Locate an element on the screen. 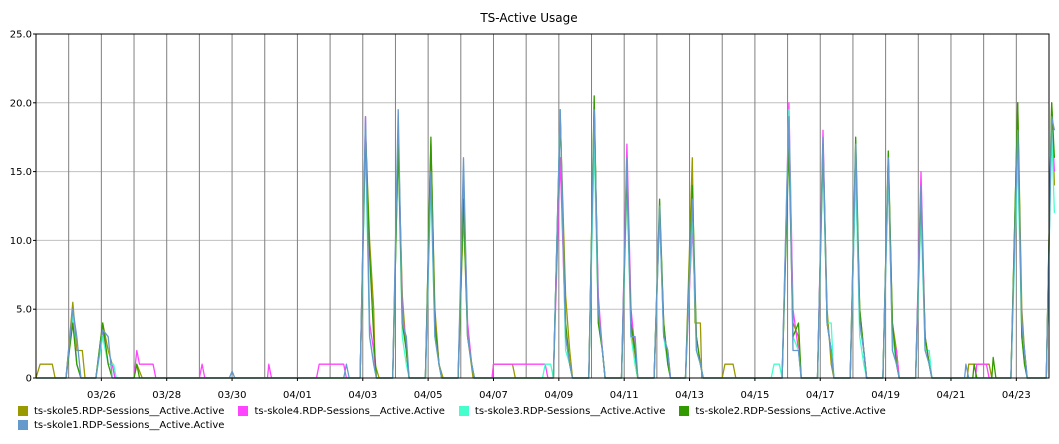  x-tick-label: 04/15 is located at coordinates (754, 395).